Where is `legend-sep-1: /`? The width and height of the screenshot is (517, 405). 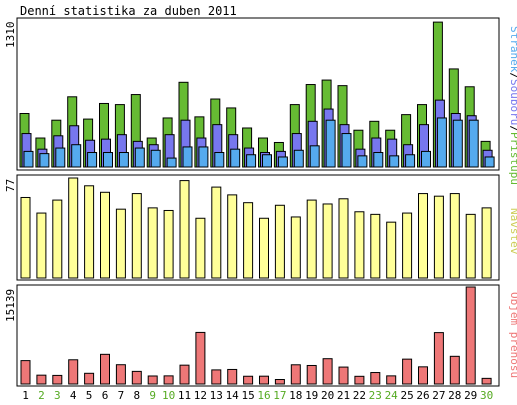
legend-sep-1: / is located at coordinates (512, 75).